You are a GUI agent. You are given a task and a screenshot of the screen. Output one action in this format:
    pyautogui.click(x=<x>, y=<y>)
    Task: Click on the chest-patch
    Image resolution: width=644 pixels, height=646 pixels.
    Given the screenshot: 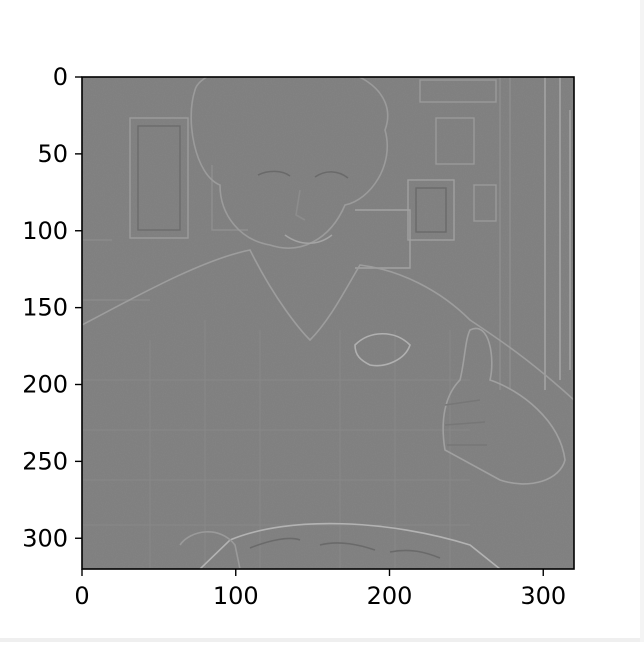 What is the action you would take?
    pyautogui.click(x=382, y=350)
    